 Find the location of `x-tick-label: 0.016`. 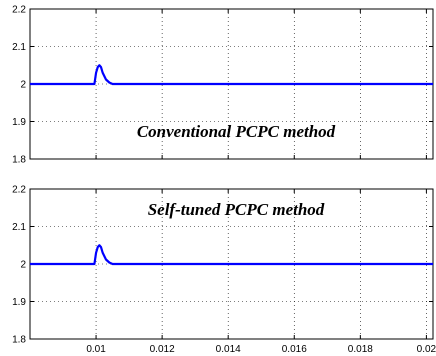

x-tick-label: 0.016 is located at coordinates (294, 349).